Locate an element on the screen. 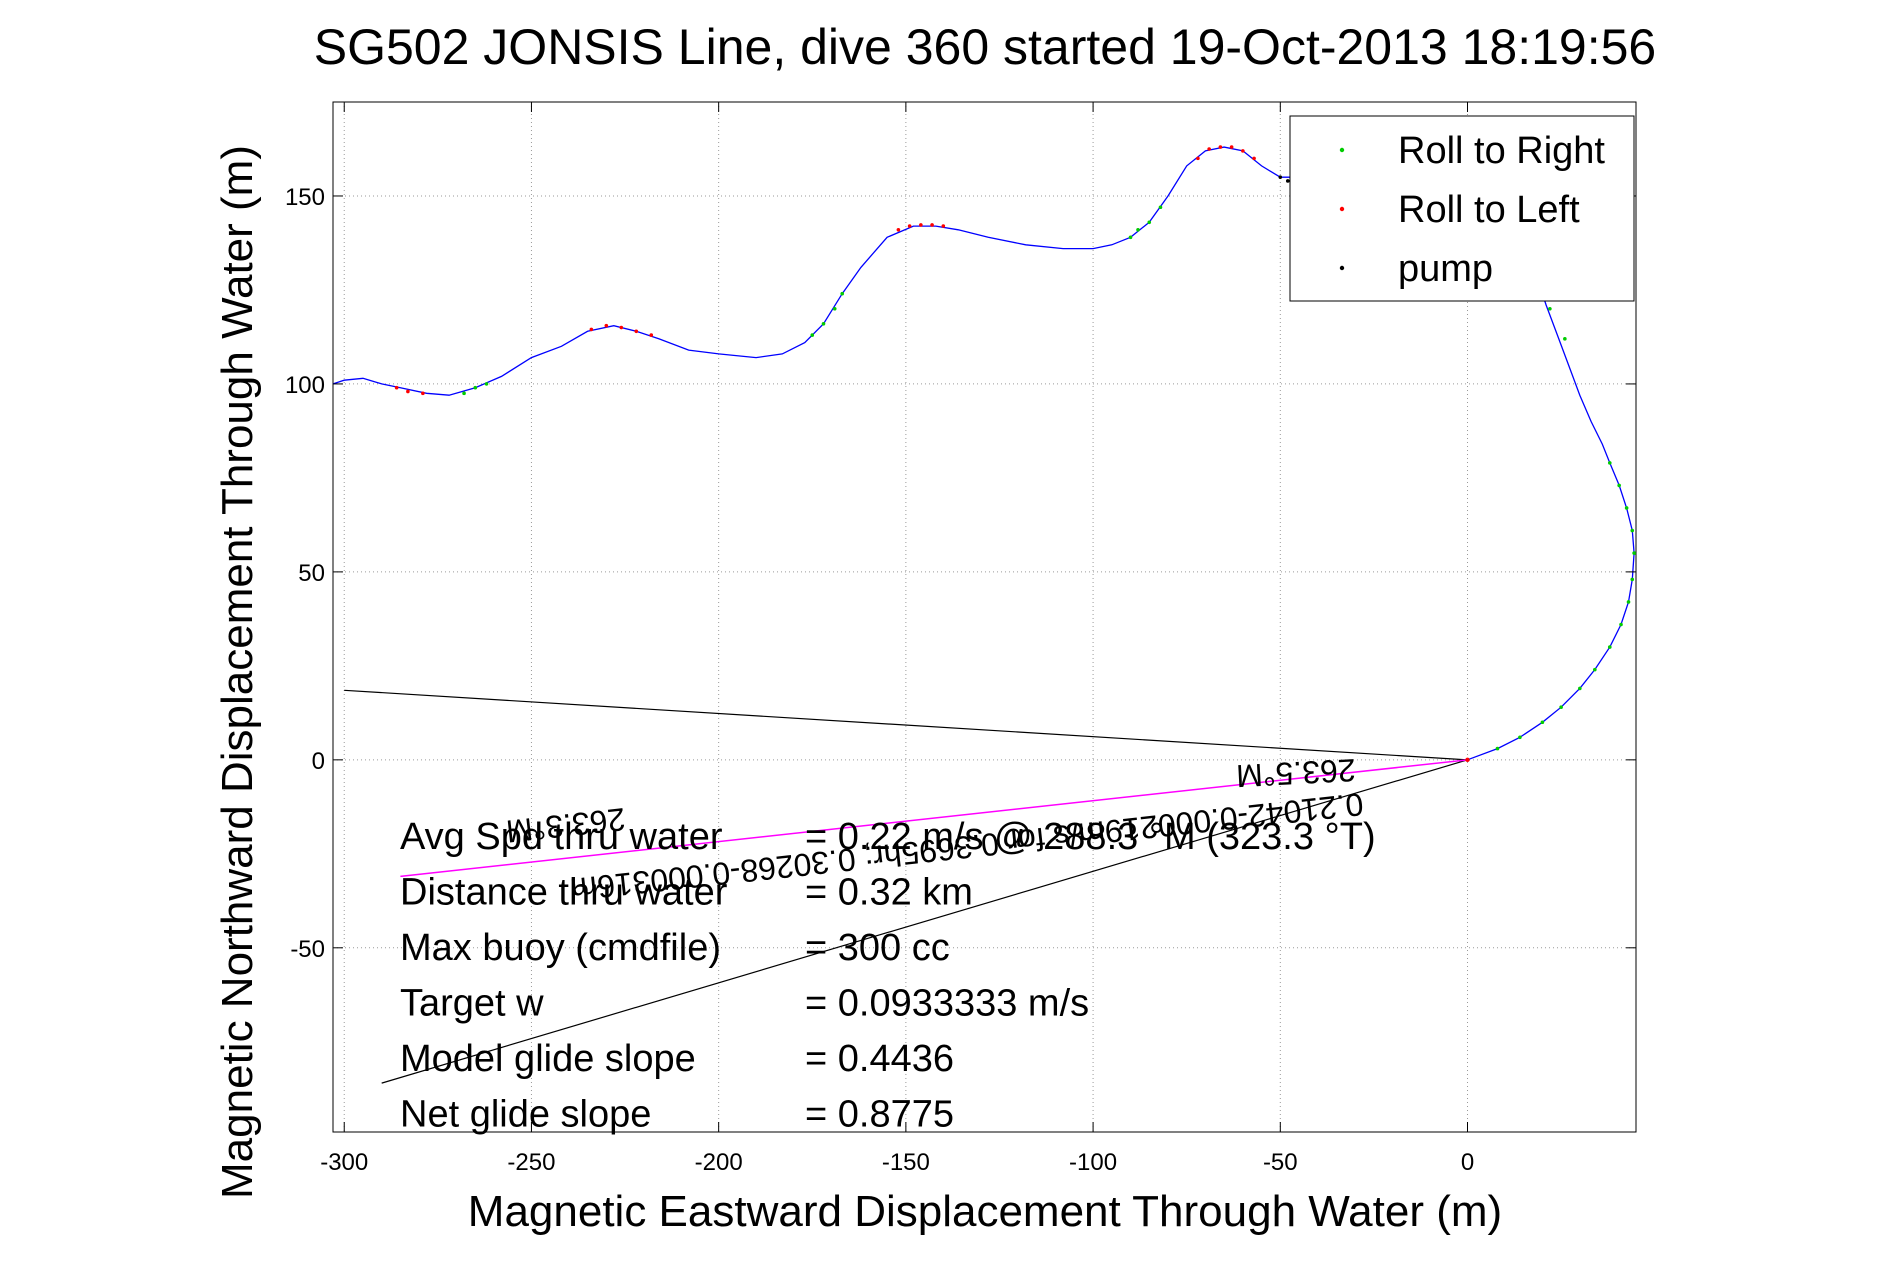 Image resolution: width=1891 pixels, height=1262 pixels. x-tick-label: -300 is located at coordinates (344, 1162).